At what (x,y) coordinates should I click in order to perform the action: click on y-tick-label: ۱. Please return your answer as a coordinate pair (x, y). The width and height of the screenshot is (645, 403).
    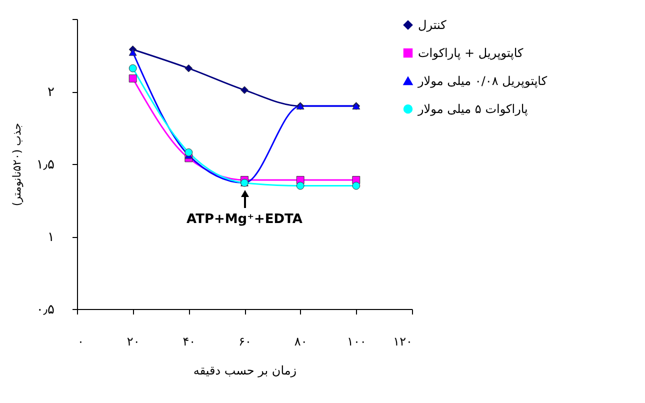
    Looking at the image, I should click on (51, 237).